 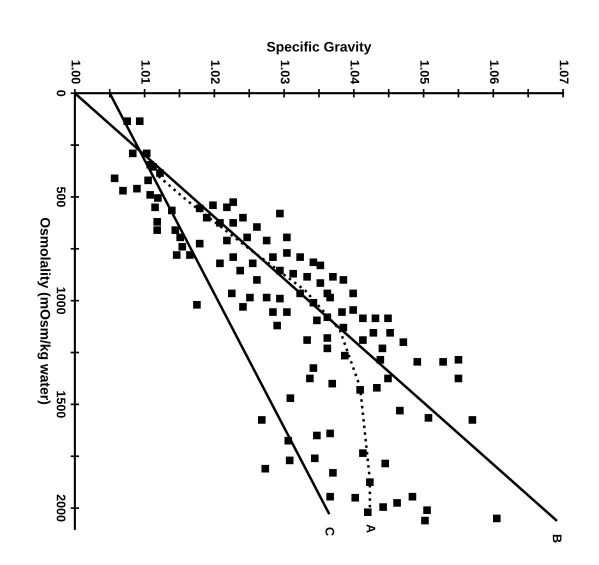 I want to click on x-tick-label: 1.07, so click(x=564, y=72).